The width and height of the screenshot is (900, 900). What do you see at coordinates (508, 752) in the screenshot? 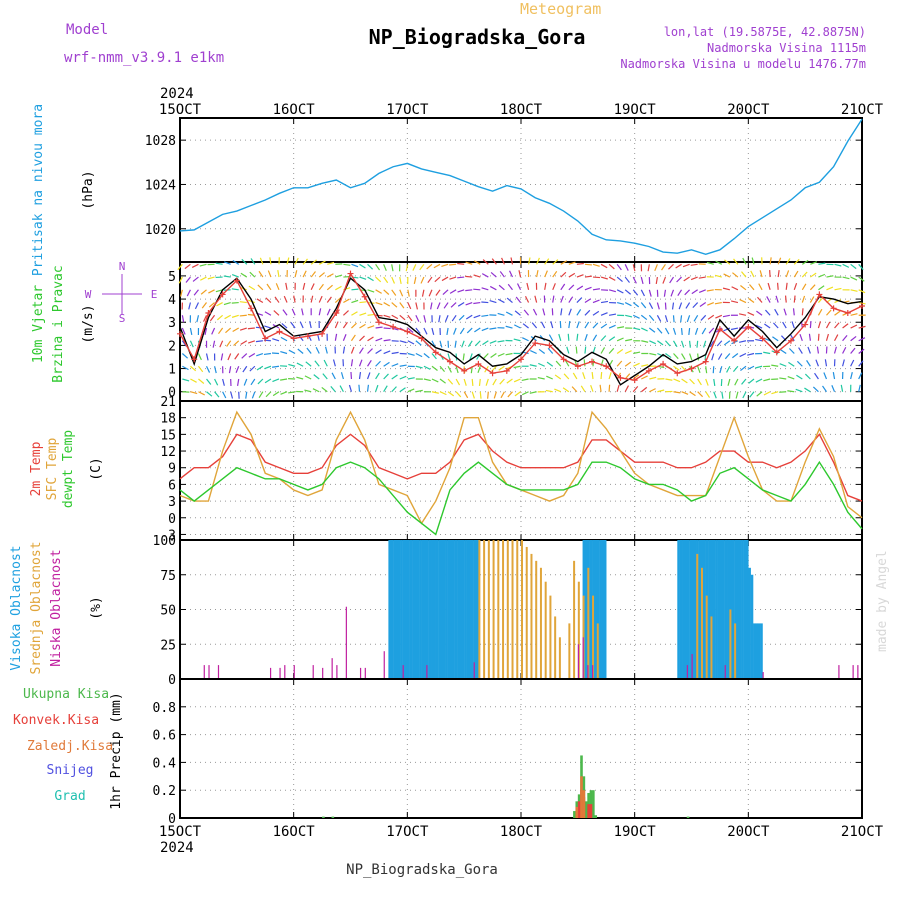
I see `precip-panel: 0 0.2 0.4 0.6 0.8` at bounding box center [508, 752].